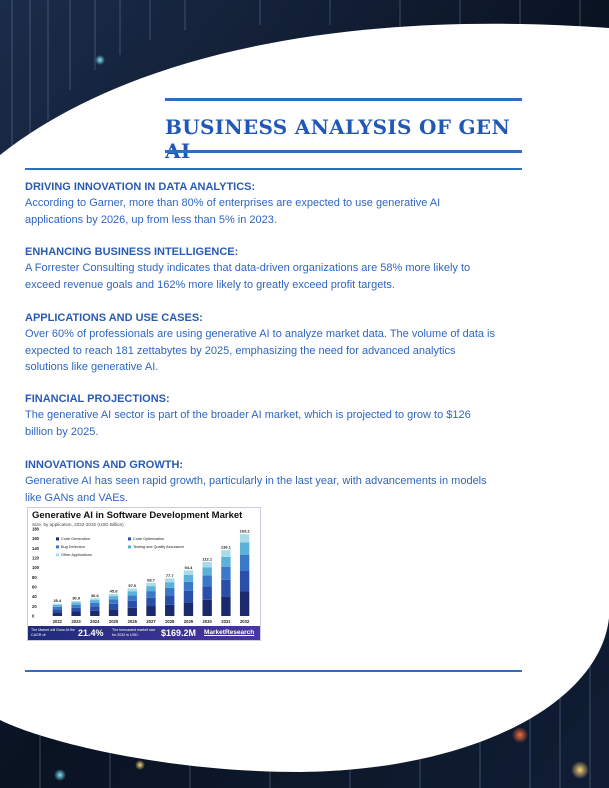 The image size is (609, 788). I want to click on bar-value-label: 25.4, so click(57, 600).